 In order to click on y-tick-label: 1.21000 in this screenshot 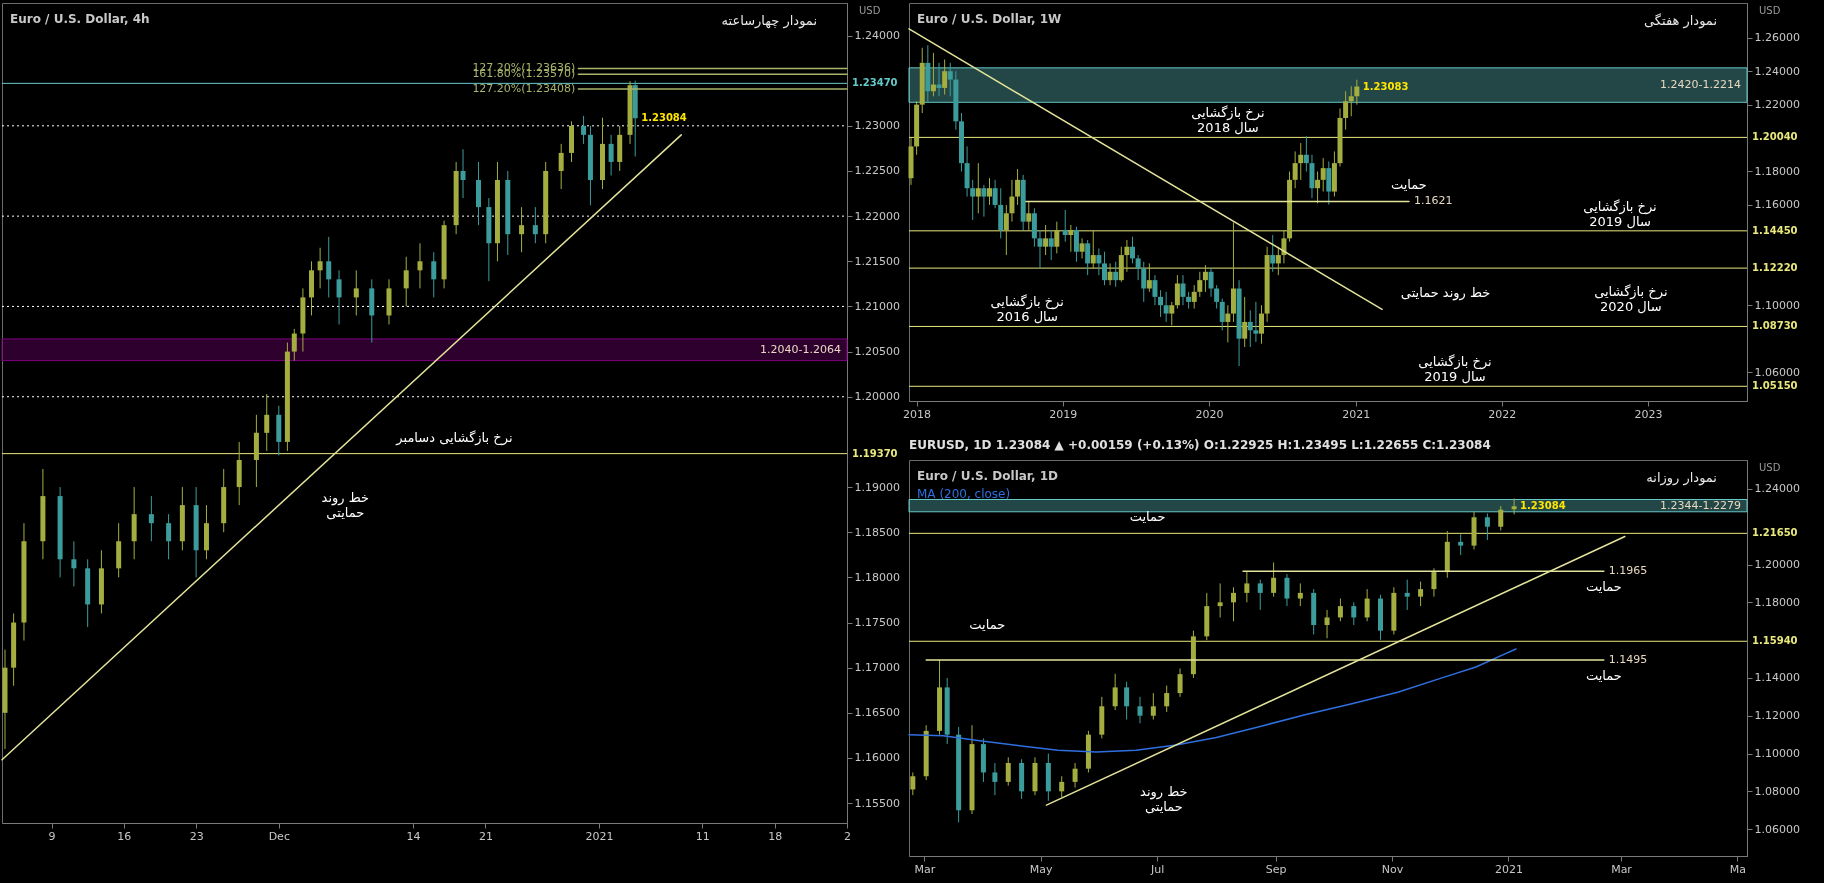, I will do `click(877, 306)`.